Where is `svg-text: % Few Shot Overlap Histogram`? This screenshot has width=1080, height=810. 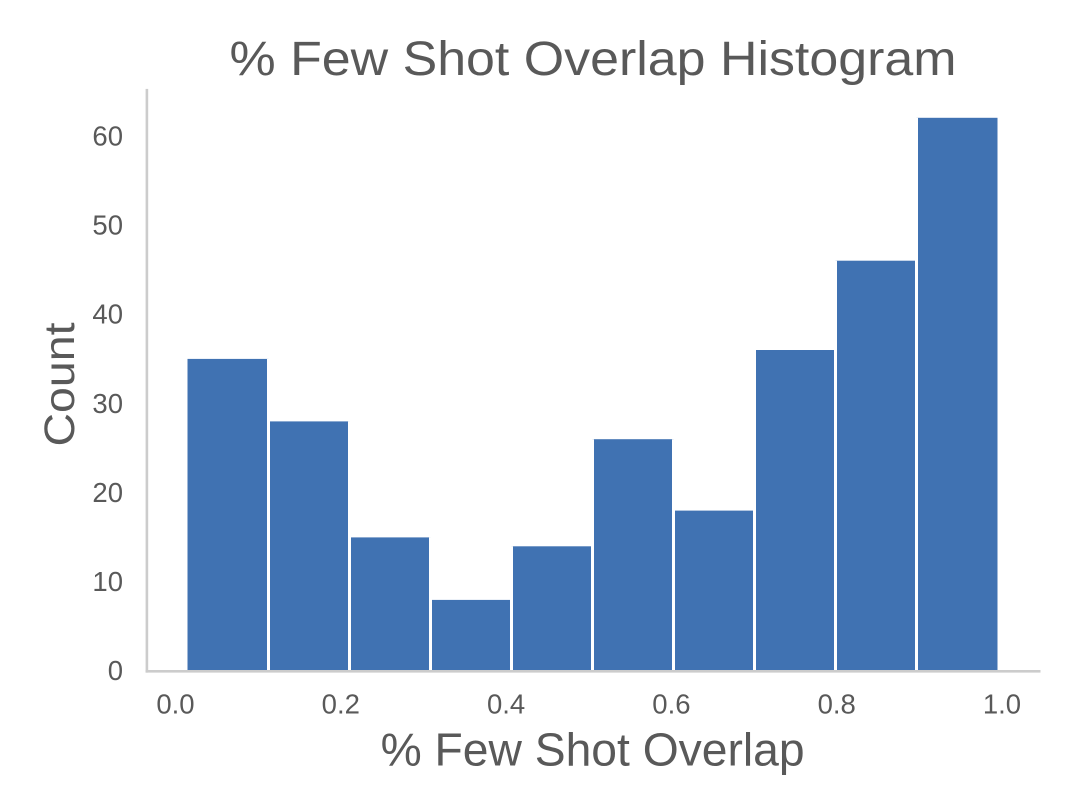 svg-text: % Few Shot Overlap Histogram is located at coordinates (593, 59).